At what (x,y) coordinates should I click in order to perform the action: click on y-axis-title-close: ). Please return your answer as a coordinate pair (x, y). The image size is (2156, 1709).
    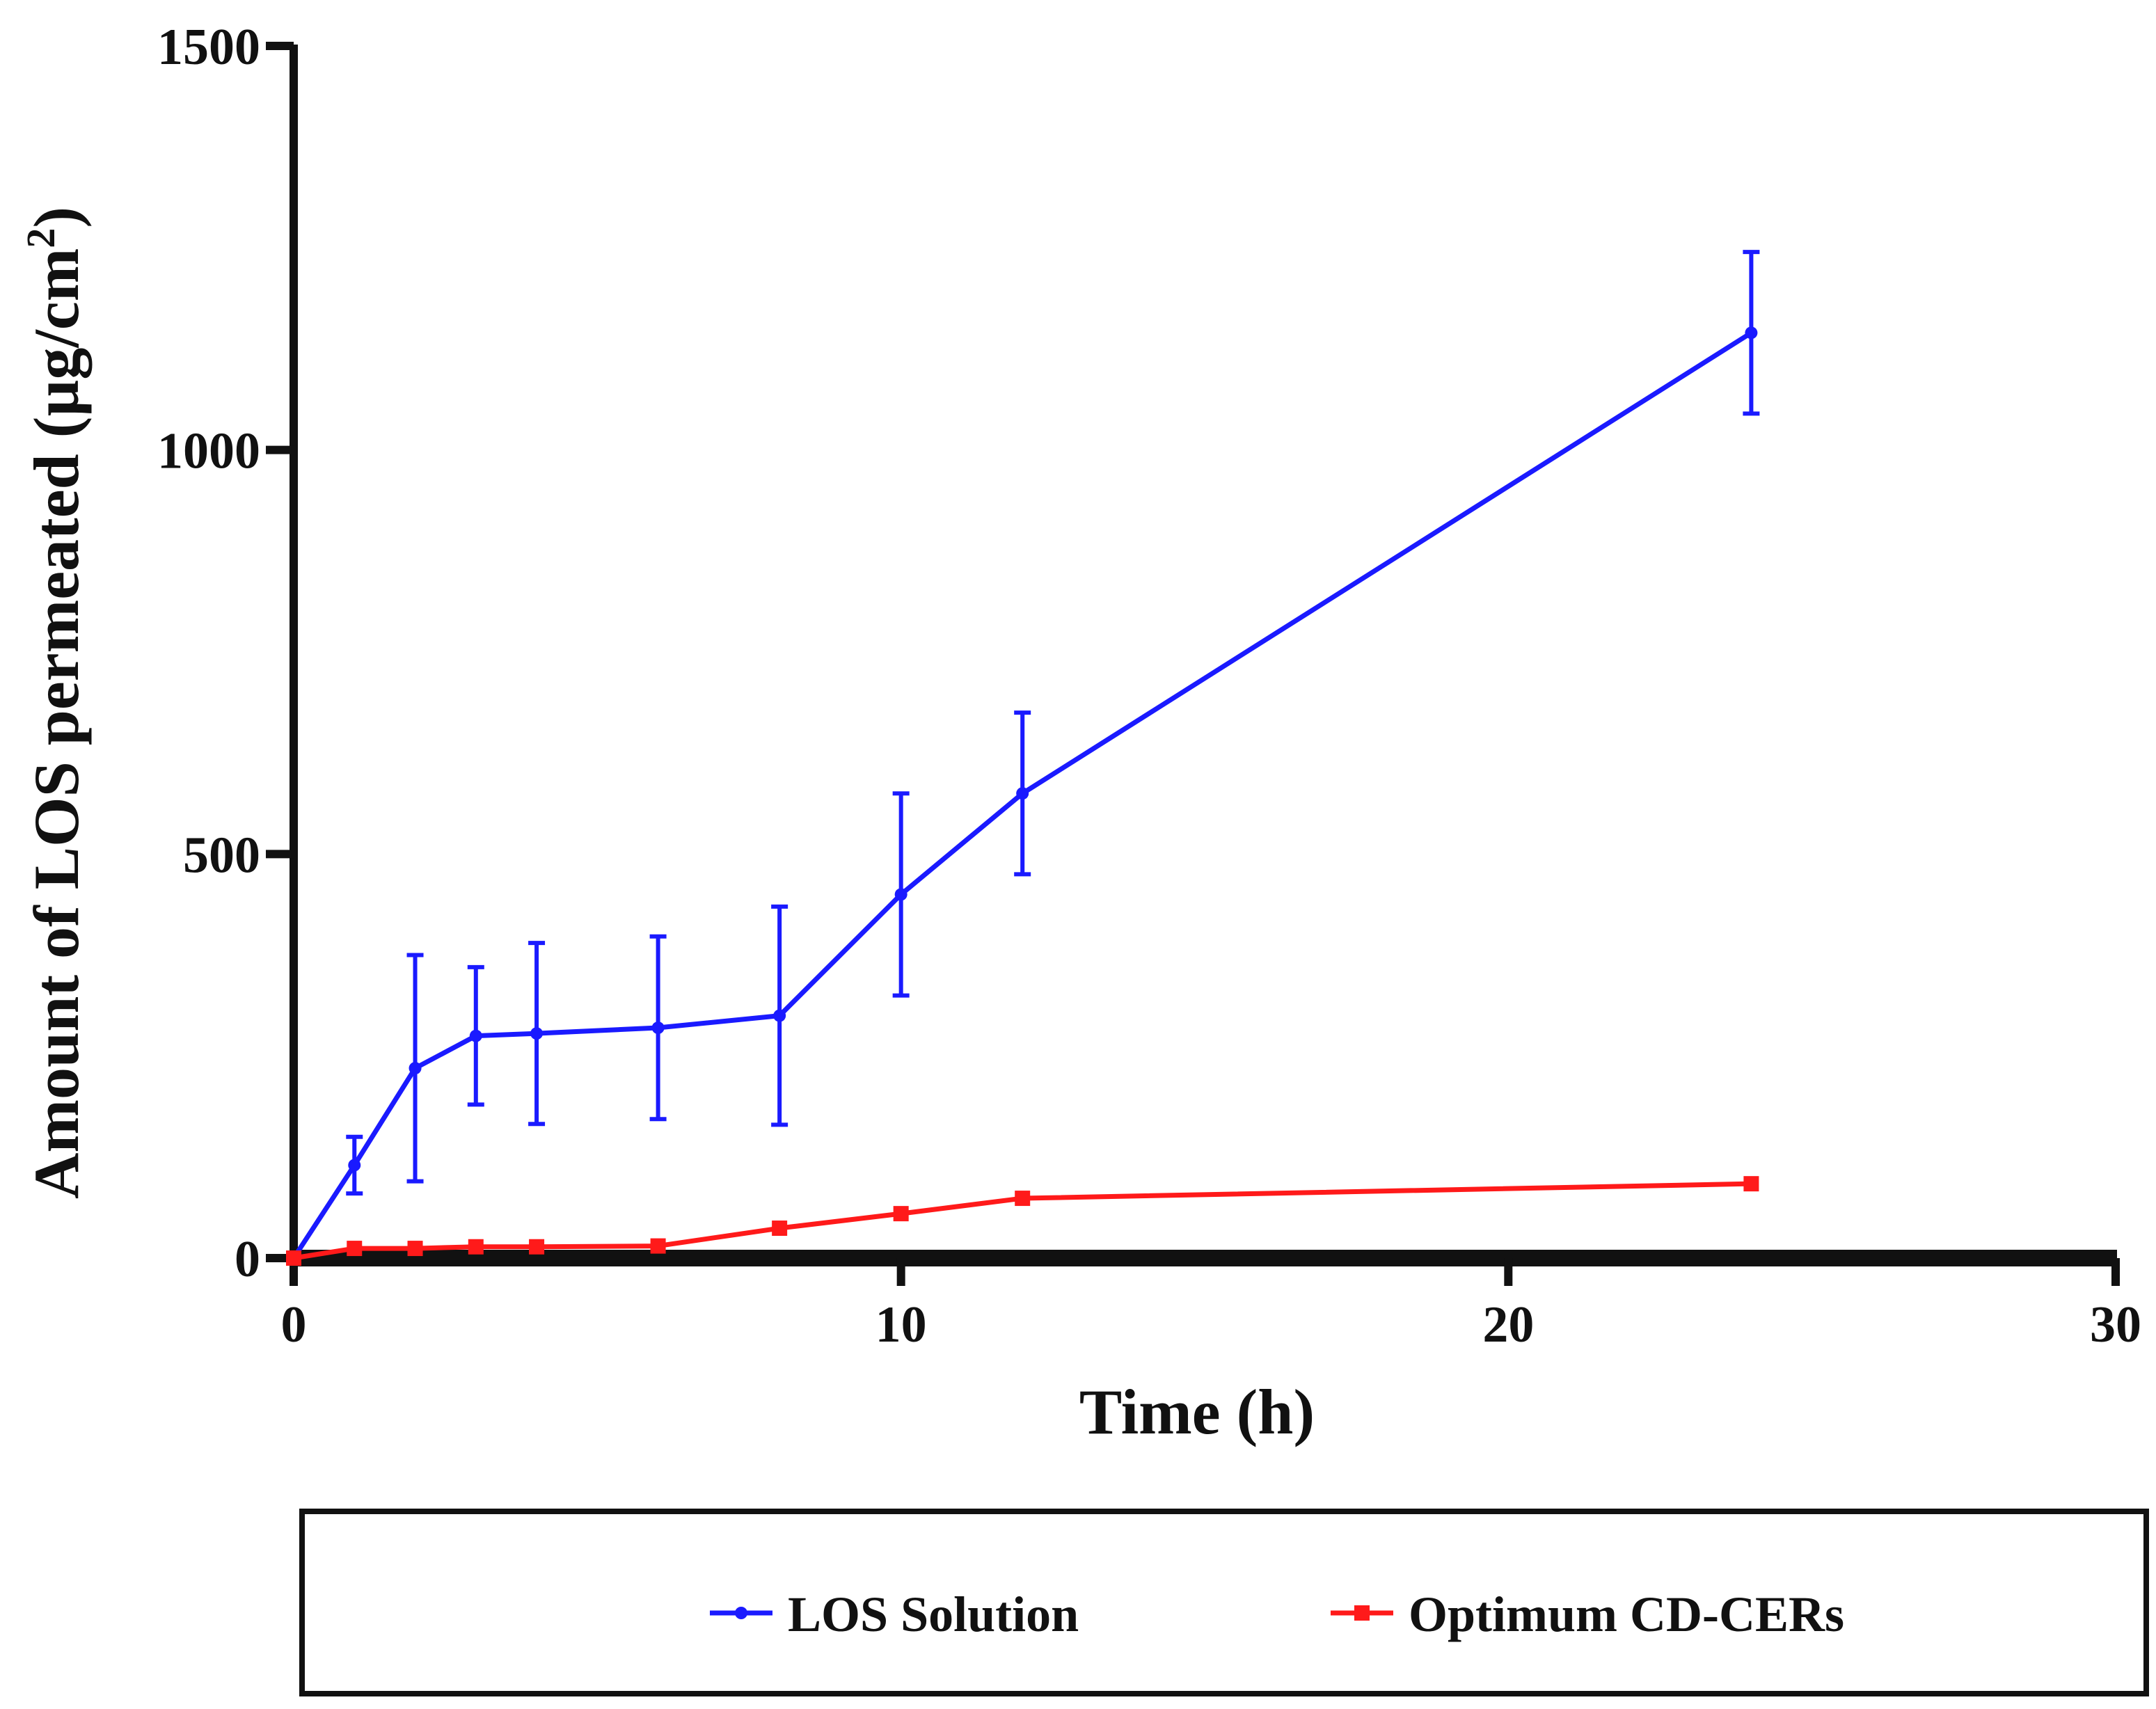
    Looking at the image, I should click on (56, 217).